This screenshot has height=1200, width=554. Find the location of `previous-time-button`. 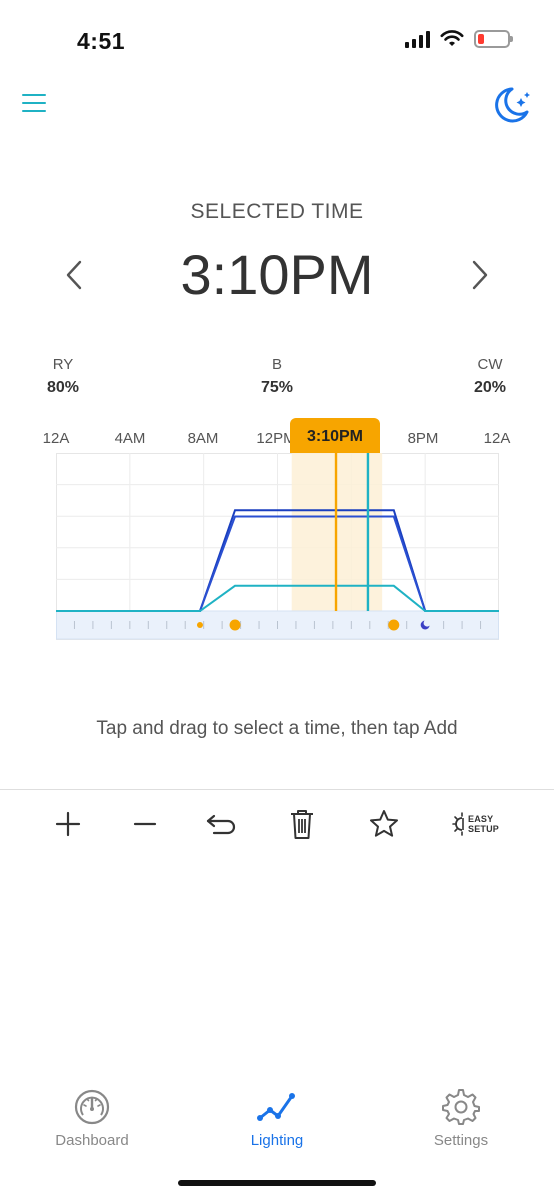

previous-time-button is located at coordinates (75, 275).